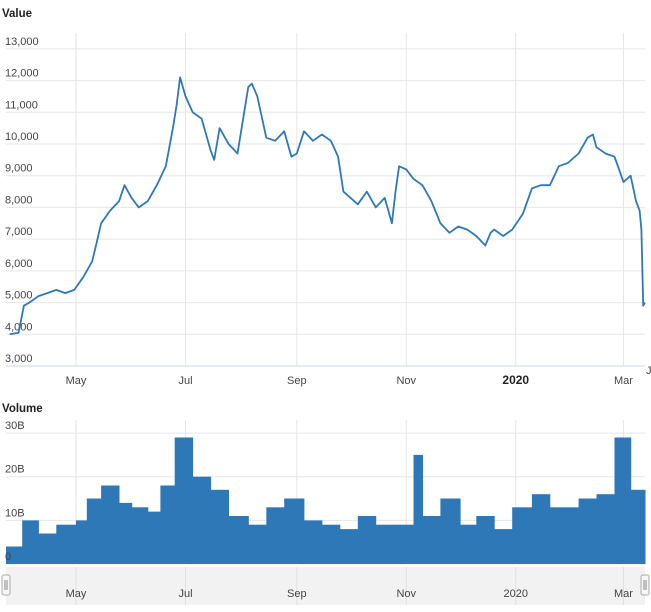  I want to click on value-y-tick-label: 6,000, so click(19, 264).